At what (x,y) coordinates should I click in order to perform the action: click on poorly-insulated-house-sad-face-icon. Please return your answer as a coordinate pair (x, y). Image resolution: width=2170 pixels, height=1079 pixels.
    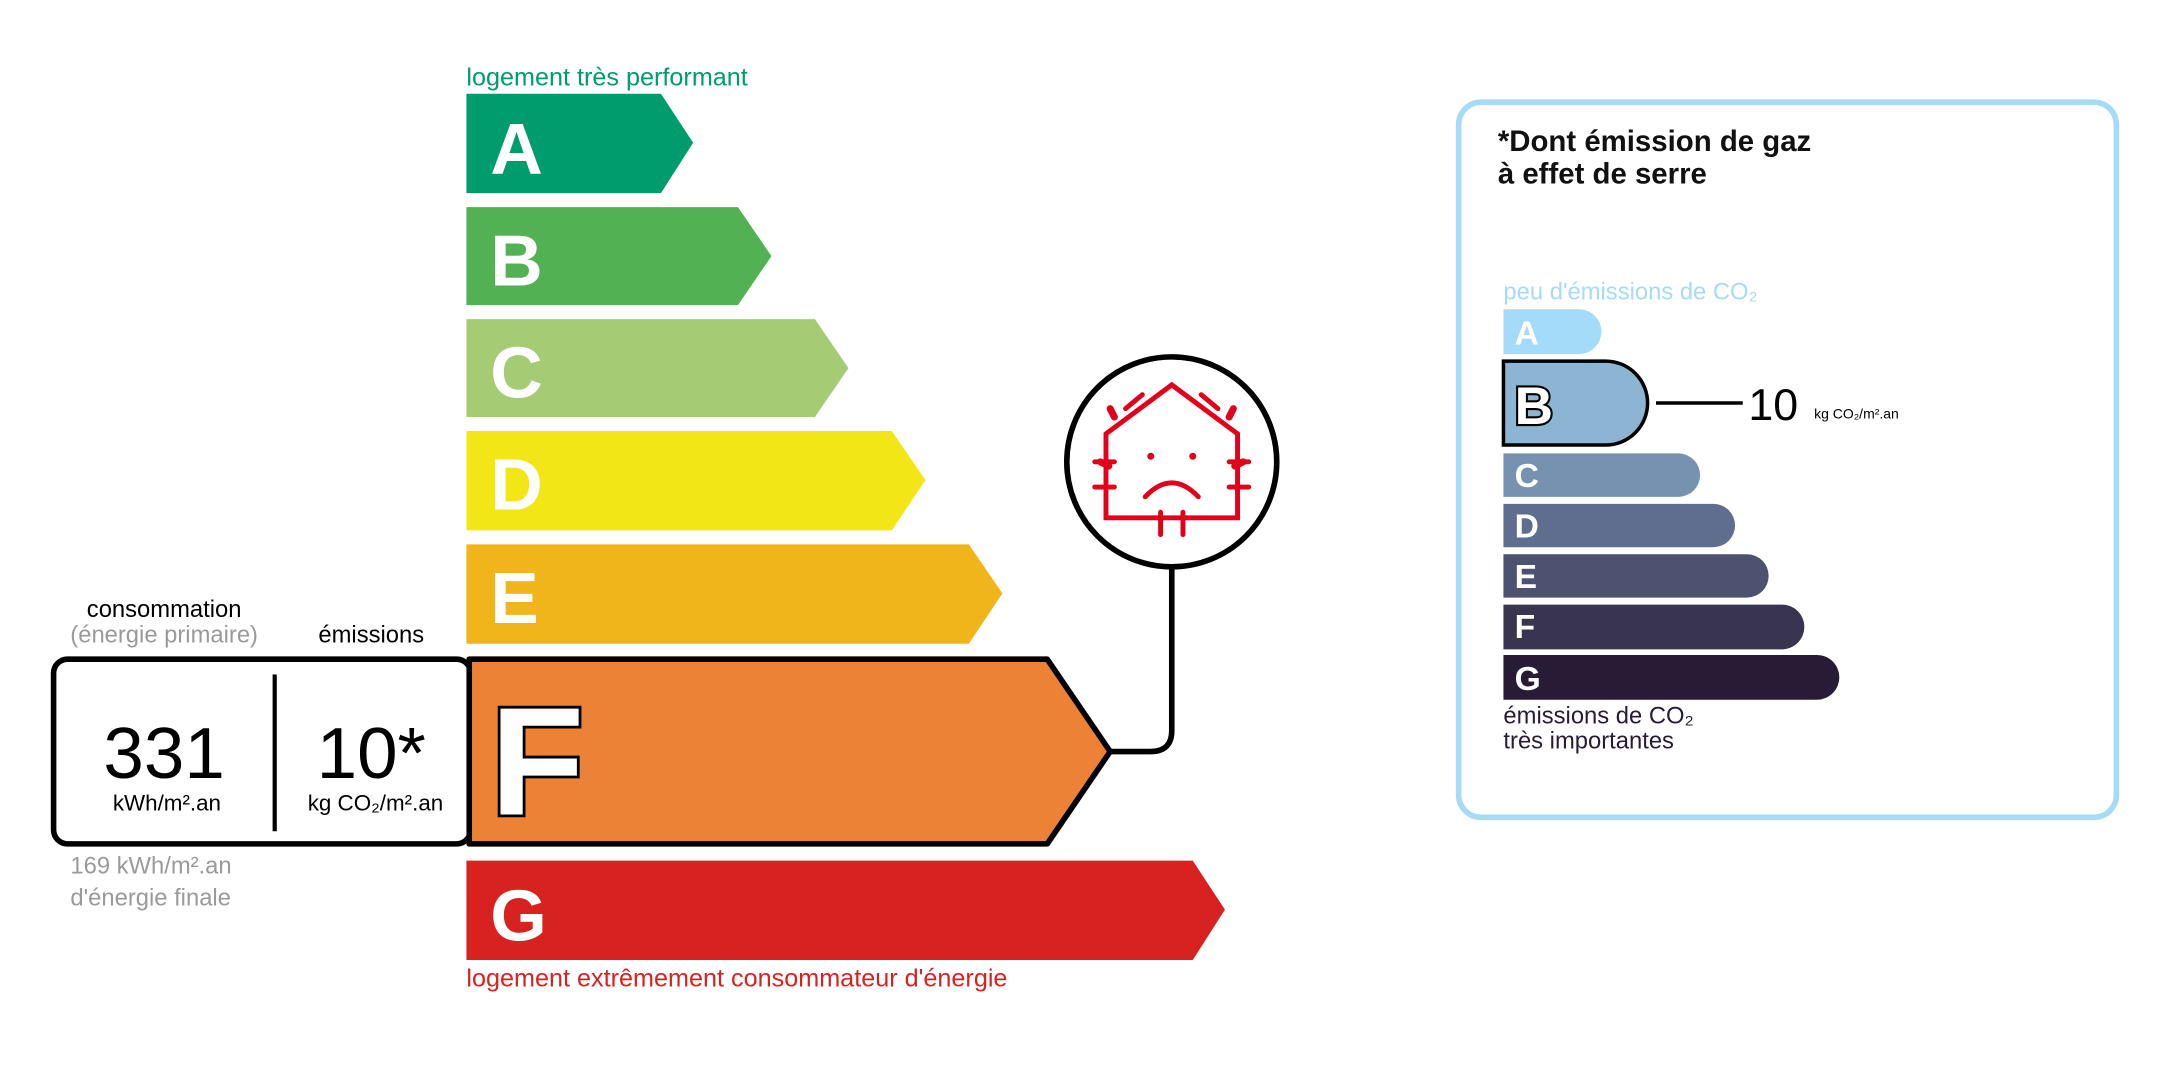
    Looking at the image, I should click on (1172, 459).